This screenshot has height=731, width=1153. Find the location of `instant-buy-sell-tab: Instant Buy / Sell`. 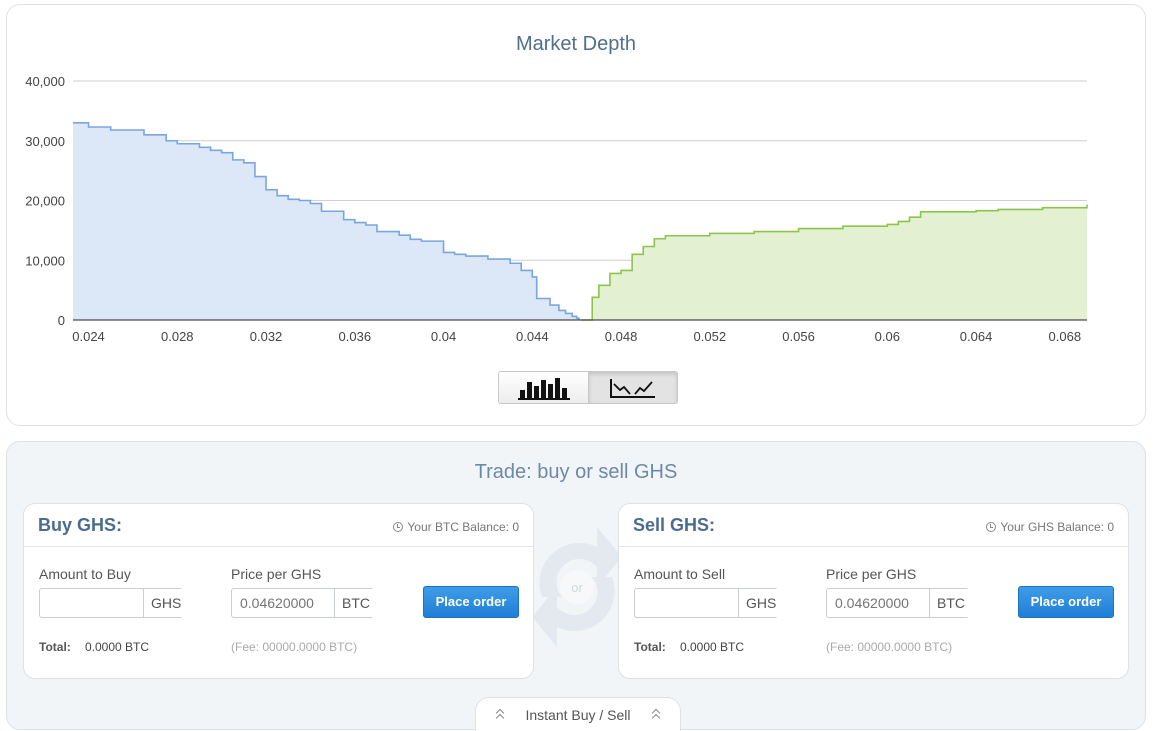

instant-buy-sell-tab: Instant Buy / Sell is located at coordinates (578, 714).